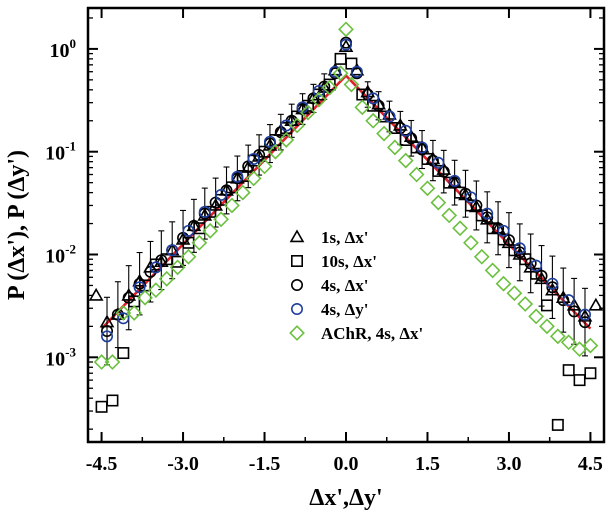 The image size is (613, 516). I want to click on x-tick-label: 0.0, so click(346, 464).